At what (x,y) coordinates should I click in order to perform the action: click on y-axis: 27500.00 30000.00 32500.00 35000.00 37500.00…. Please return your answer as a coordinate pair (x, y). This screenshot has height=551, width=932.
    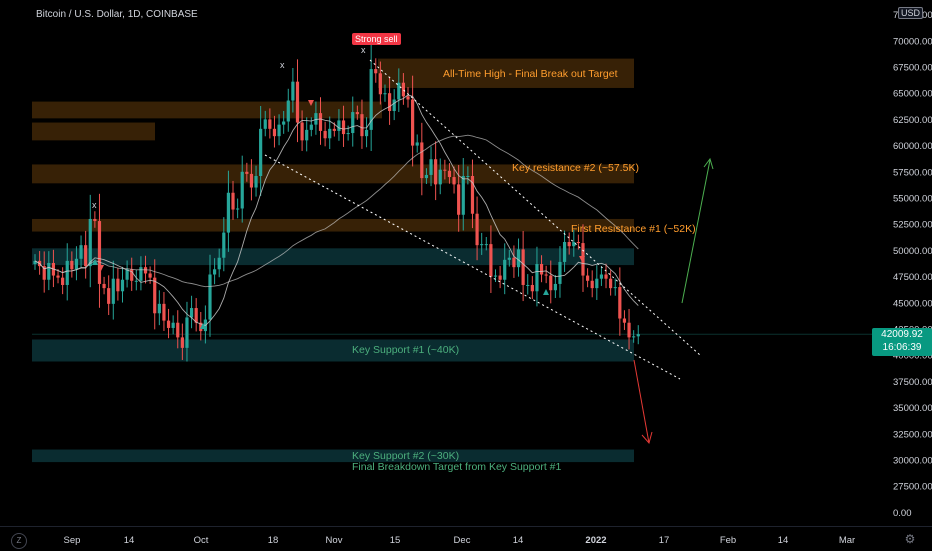
    Looking at the image, I should click on (912, 264).